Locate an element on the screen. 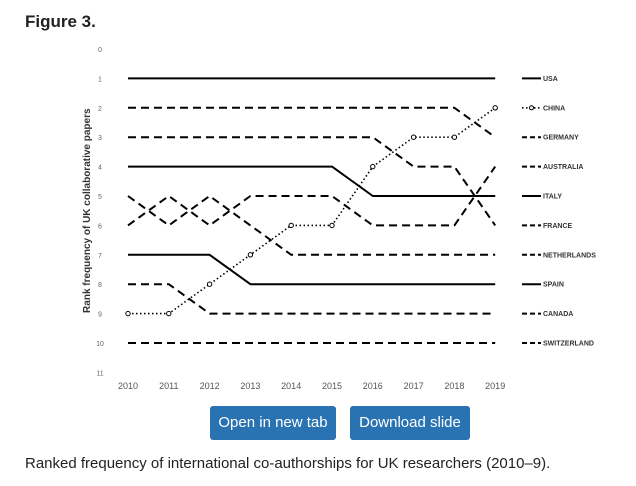  legend-label-china: CHINA is located at coordinates (554, 108).